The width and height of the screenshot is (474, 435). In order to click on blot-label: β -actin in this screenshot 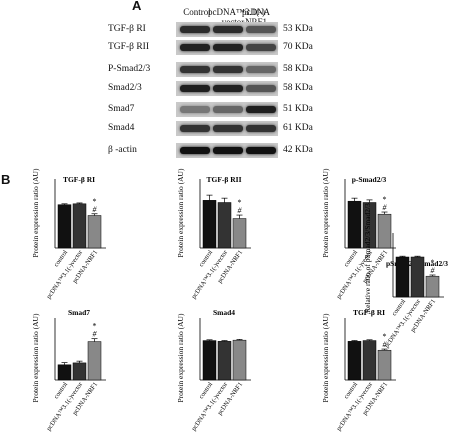, I will do `click(122, 150)`.